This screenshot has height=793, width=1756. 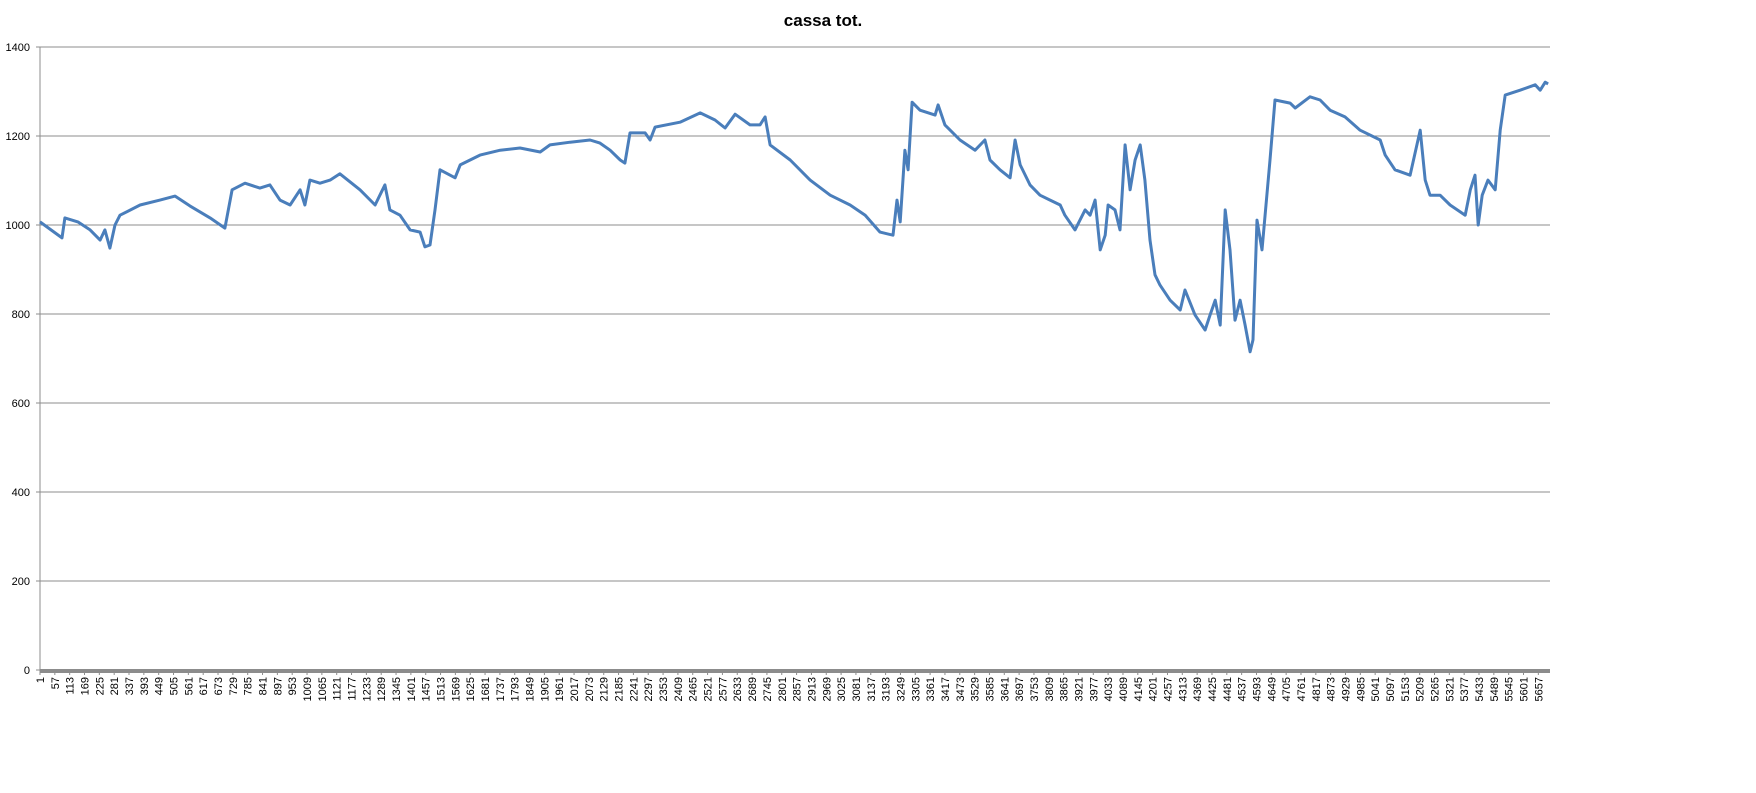 What do you see at coordinates (175, 686) in the screenshot?
I see `x-tick-label: 505` at bounding box center [175, 686].